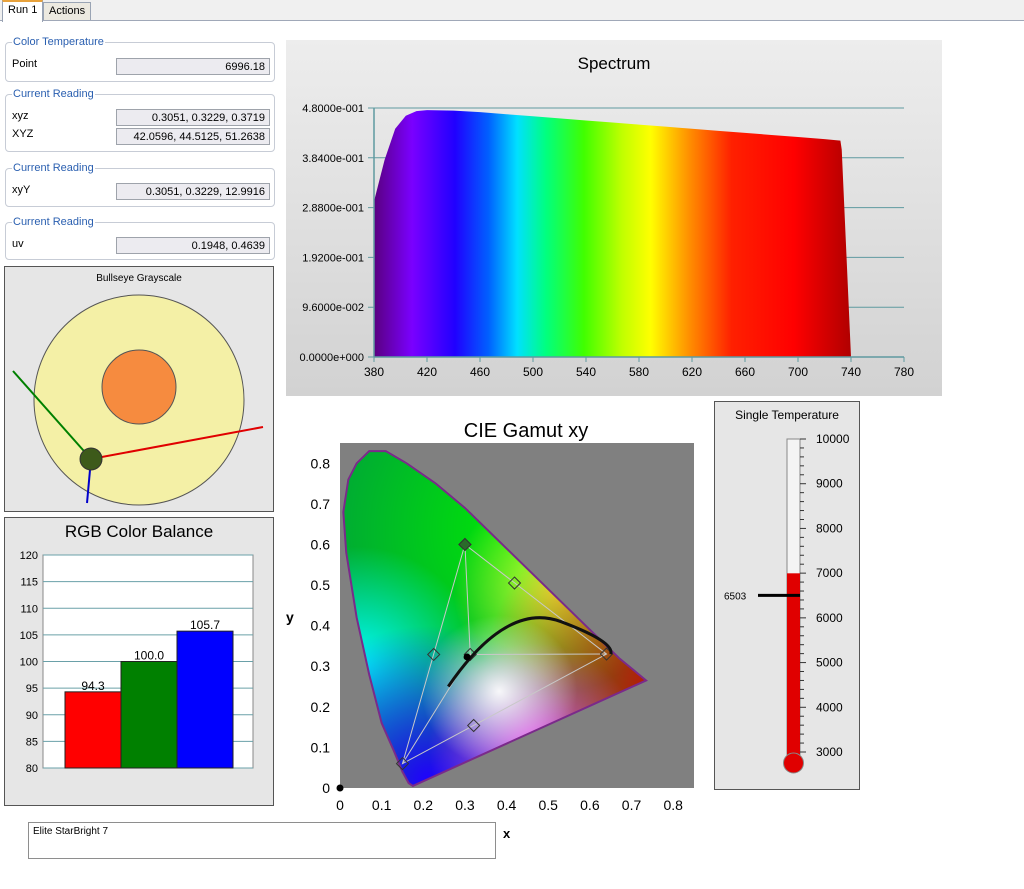  Describe the element at coordinates (333, 258) in the screenshot. I see `spectrum-ytick-label: 1.9200e-001` at that location.